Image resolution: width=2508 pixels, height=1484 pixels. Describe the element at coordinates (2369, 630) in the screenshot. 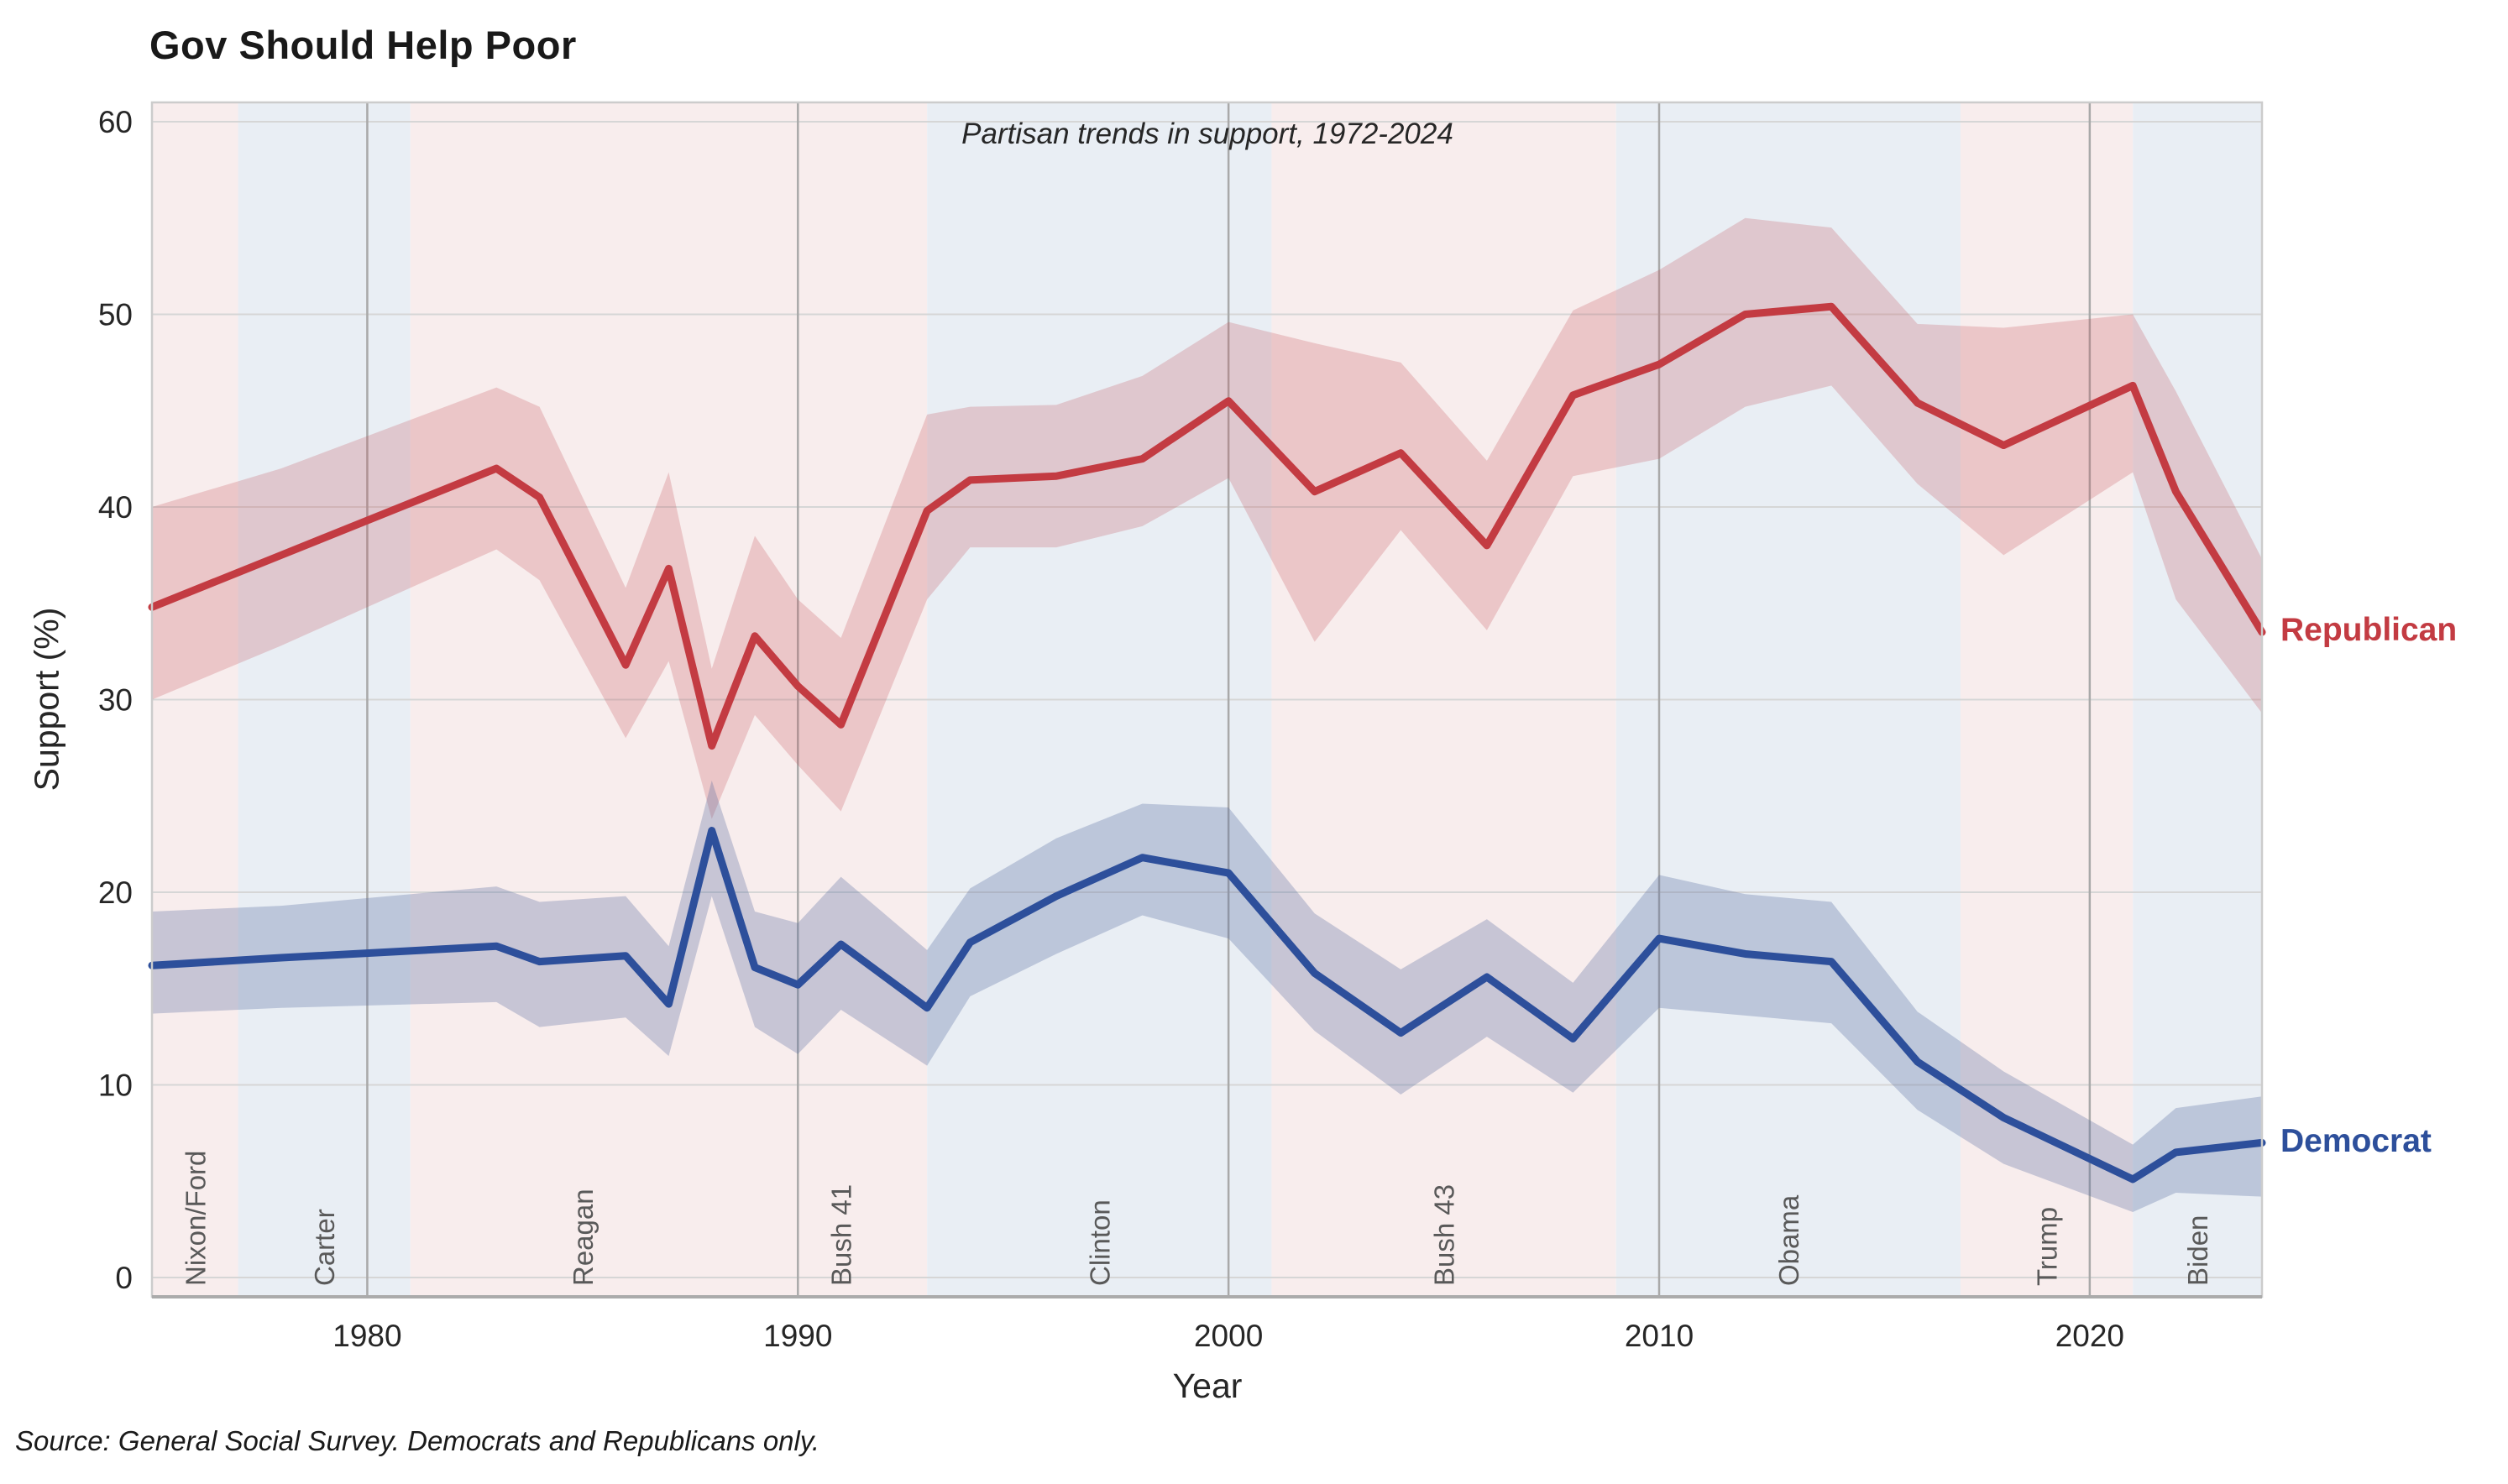

I see `republican-series-label: Republican` at that location.